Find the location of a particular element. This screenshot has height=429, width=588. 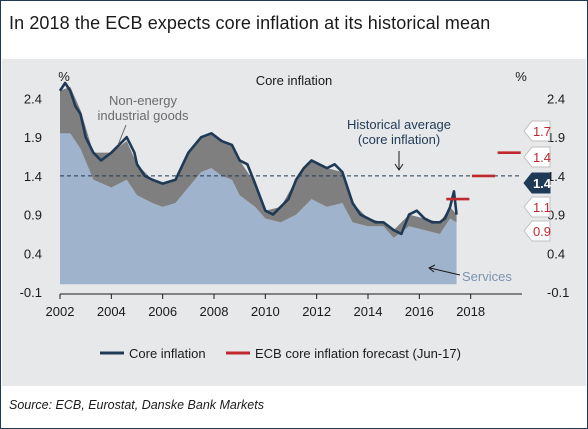

x-axis-ticks: 2002 2004 2006 2008 2010 2012 2014 2016 2018 is located at coordinates (265, 306).